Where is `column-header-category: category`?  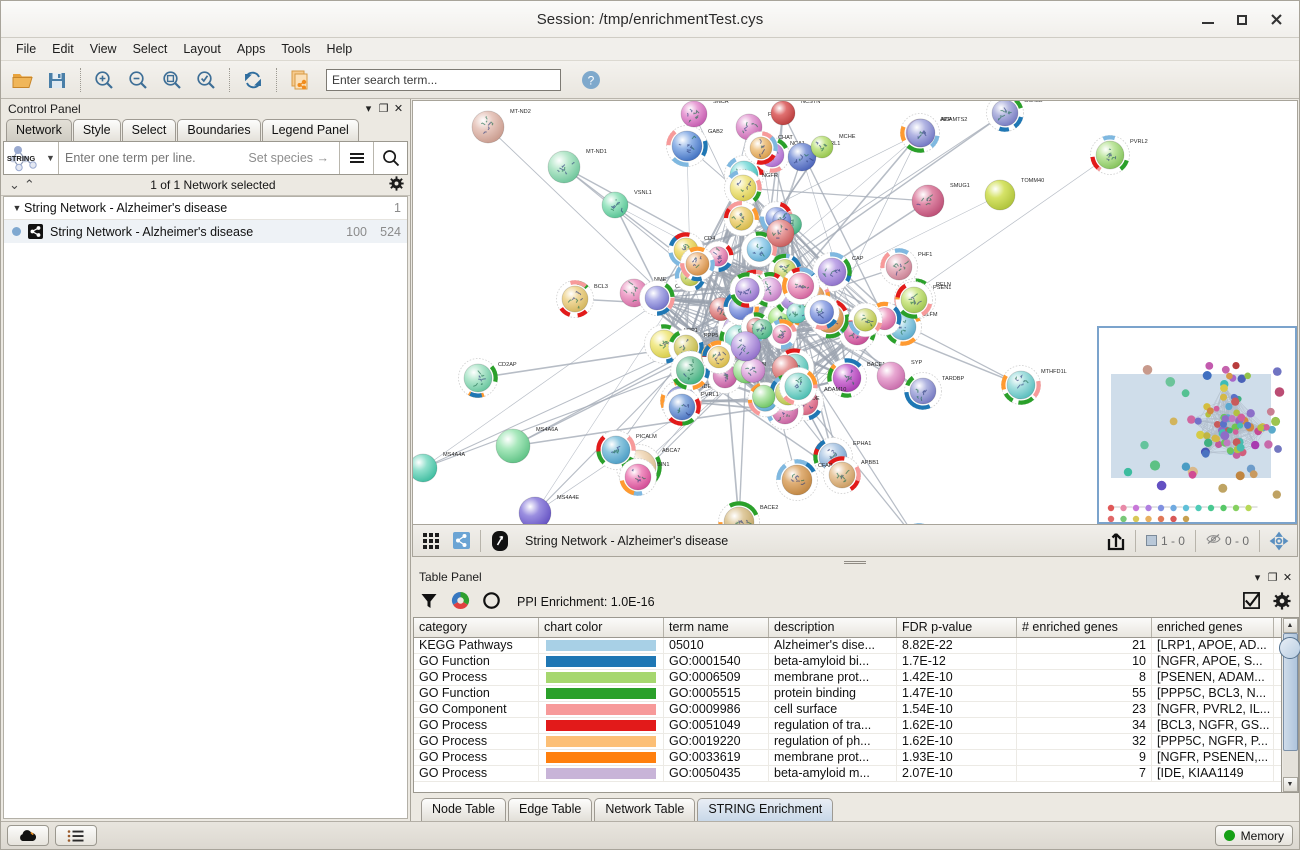 column-header-category: category is located at coordinates (476, 627).